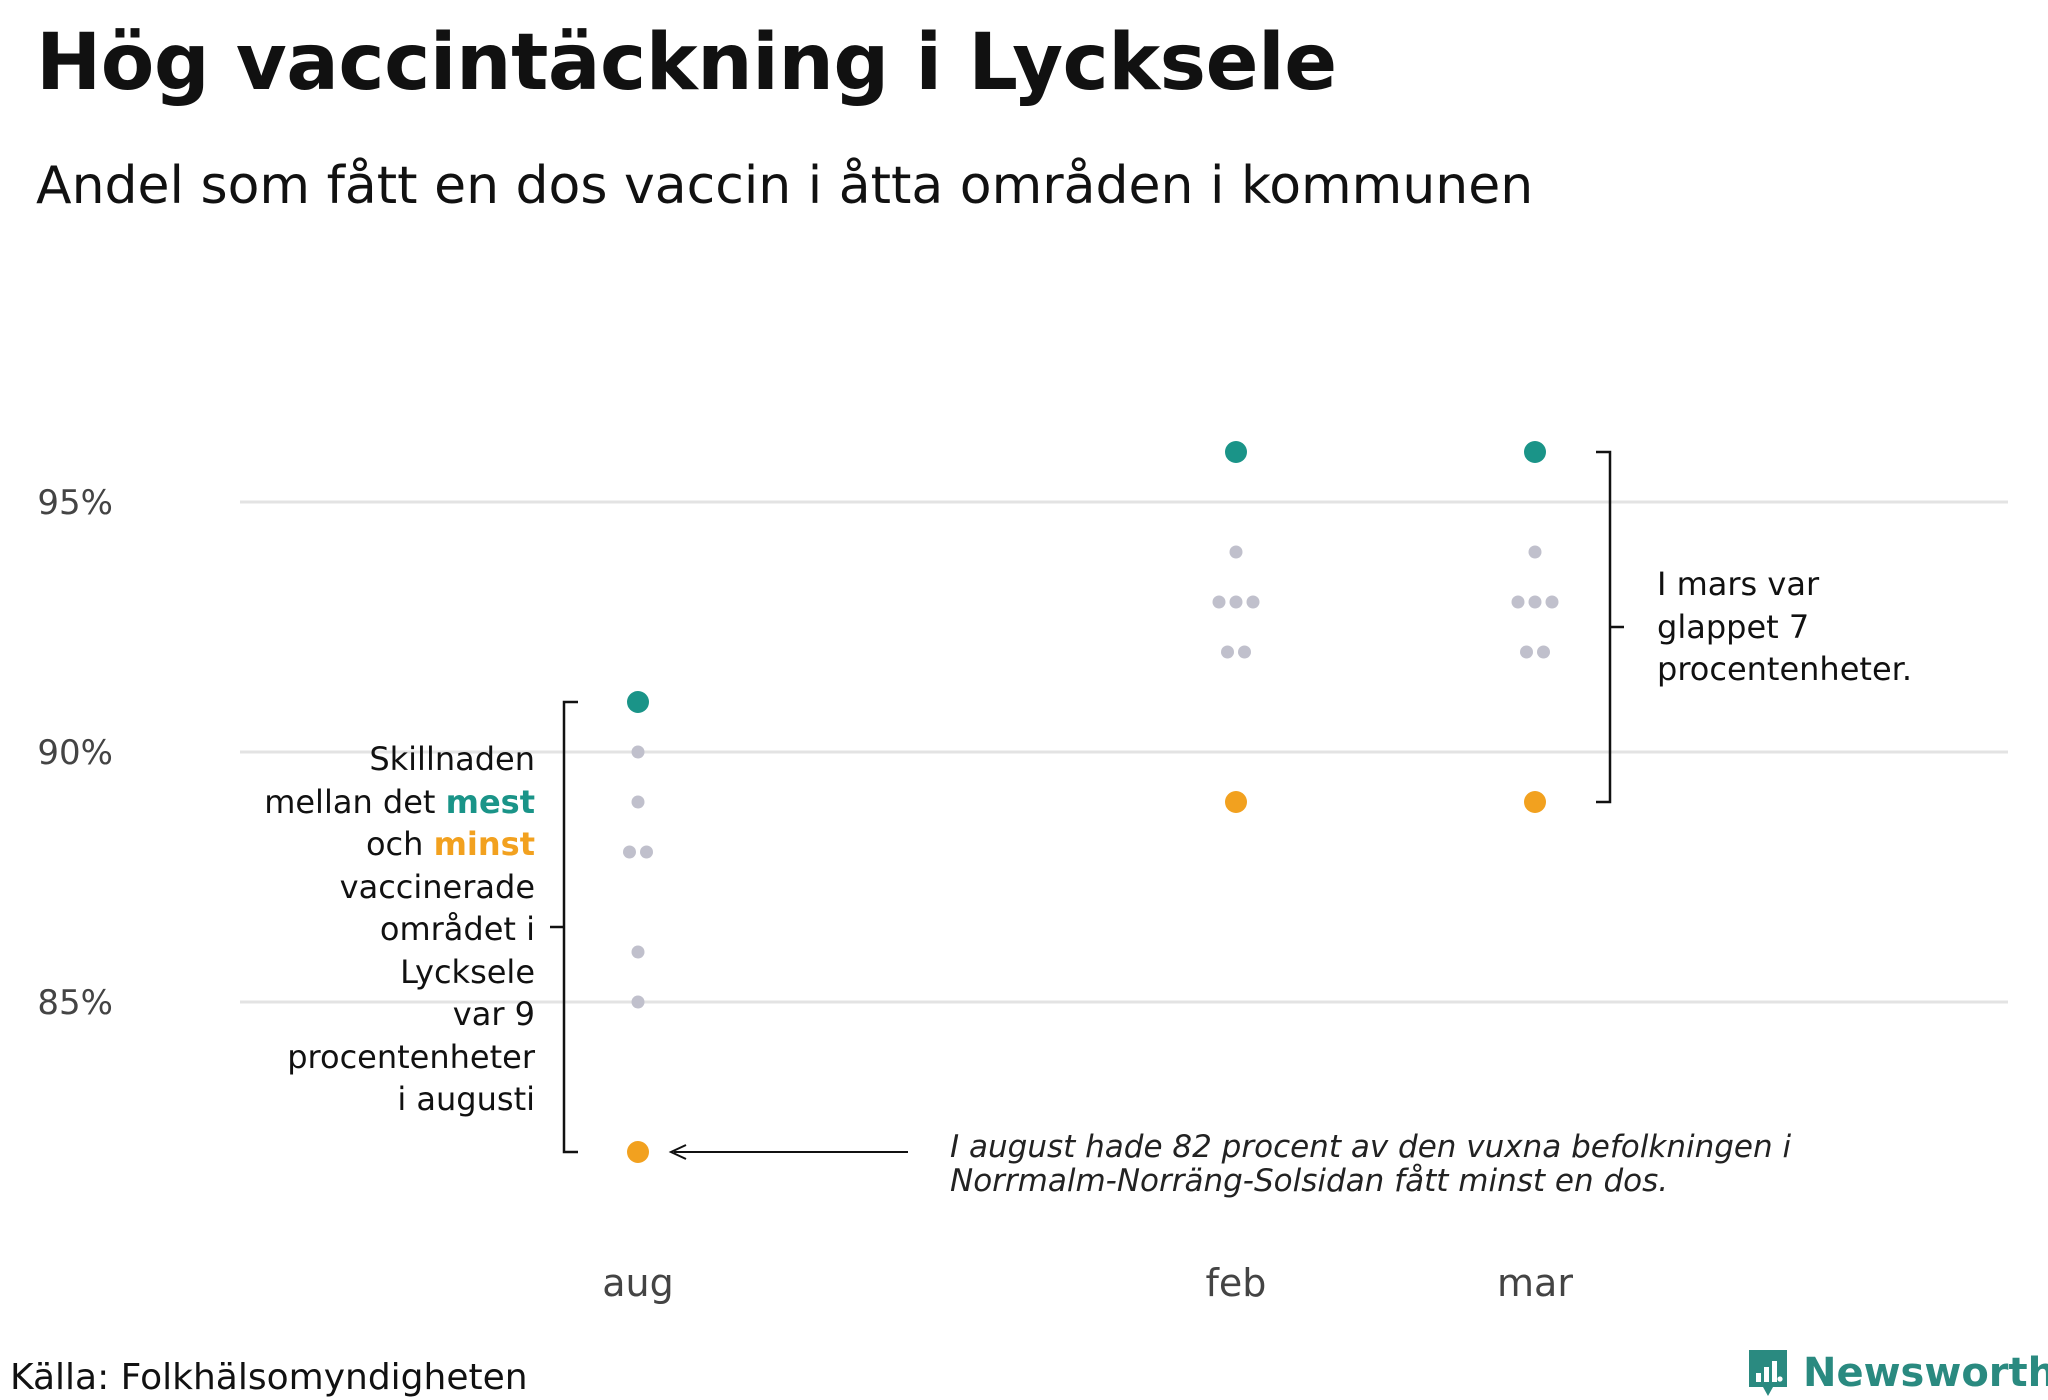 The width and height of the screenshot is (2048, 1400). I want to click on y-tick-label: 95%, so click(75, 503).